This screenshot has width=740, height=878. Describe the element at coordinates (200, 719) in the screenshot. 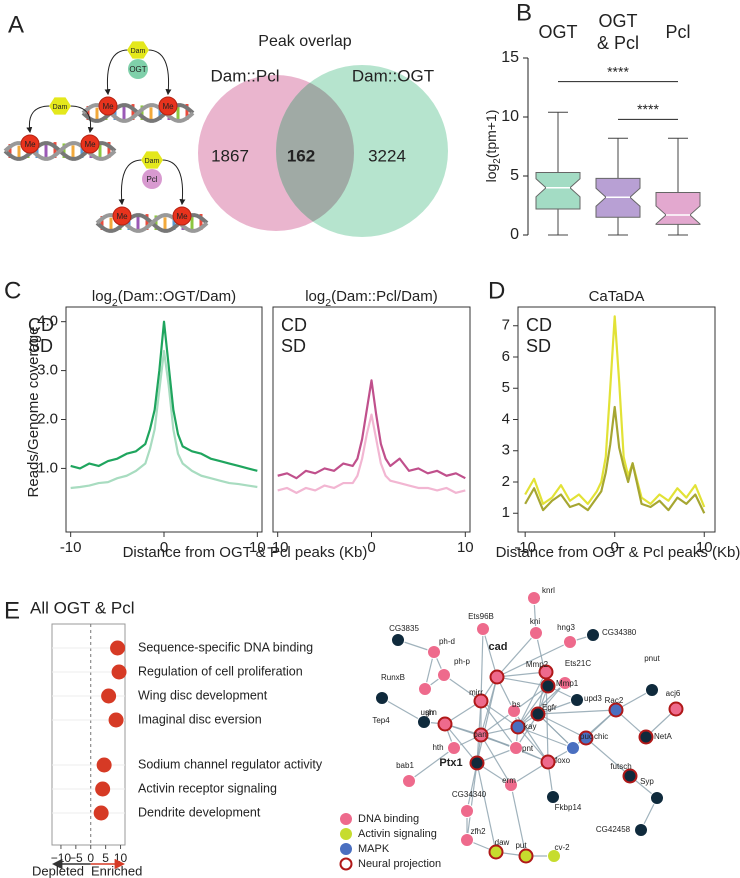

I see `category-label: Imaginal disc eversion` at that location.